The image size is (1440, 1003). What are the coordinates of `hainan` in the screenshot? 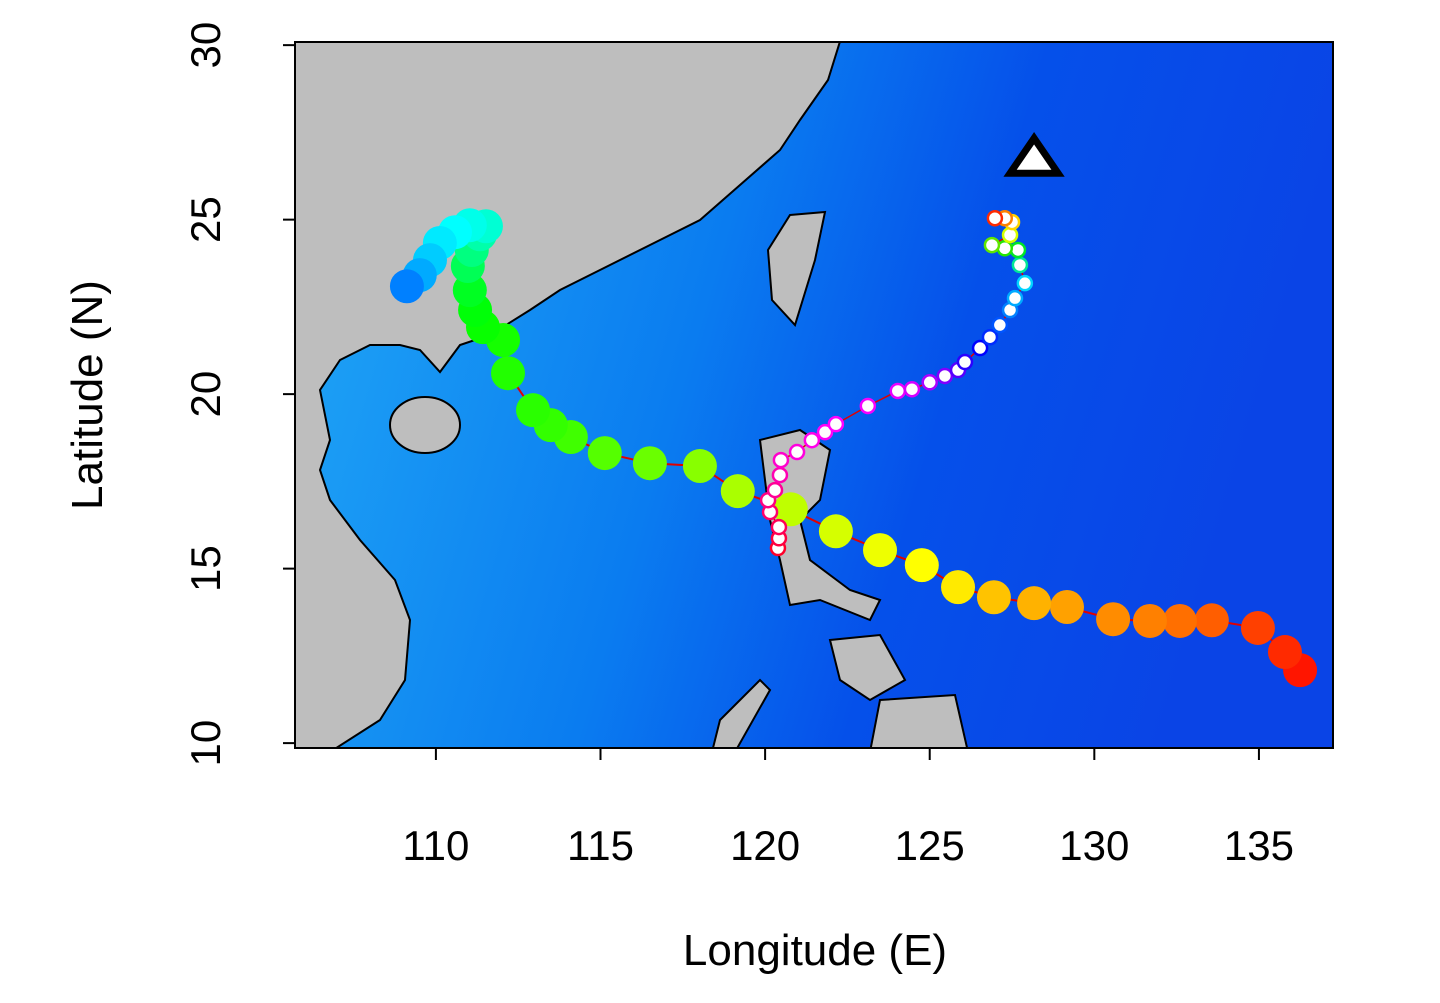 It's located at (425, 425).